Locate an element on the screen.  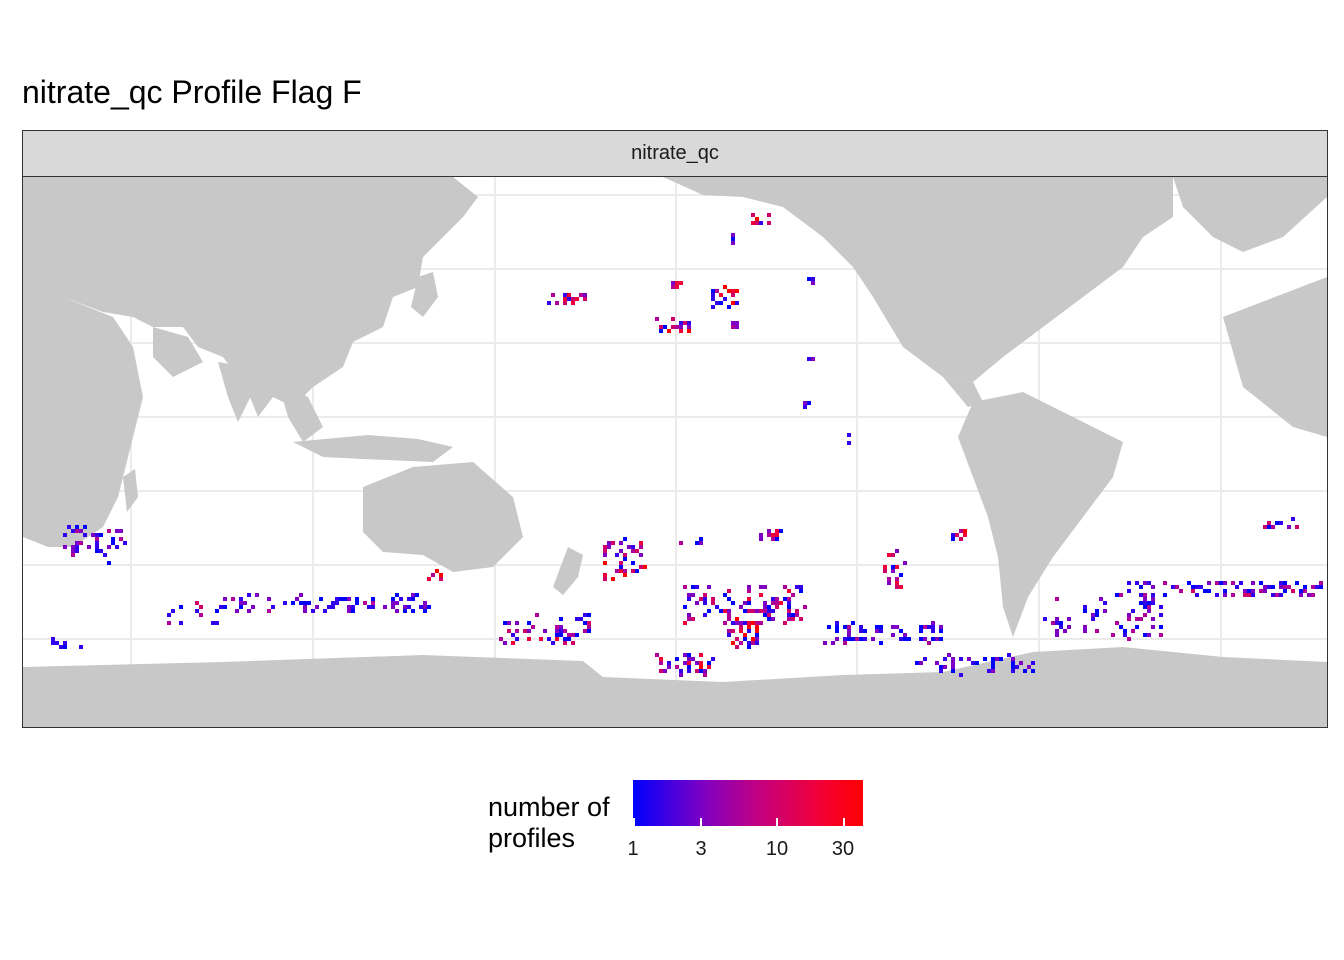
land-australia is located at coordinates (443, 517).